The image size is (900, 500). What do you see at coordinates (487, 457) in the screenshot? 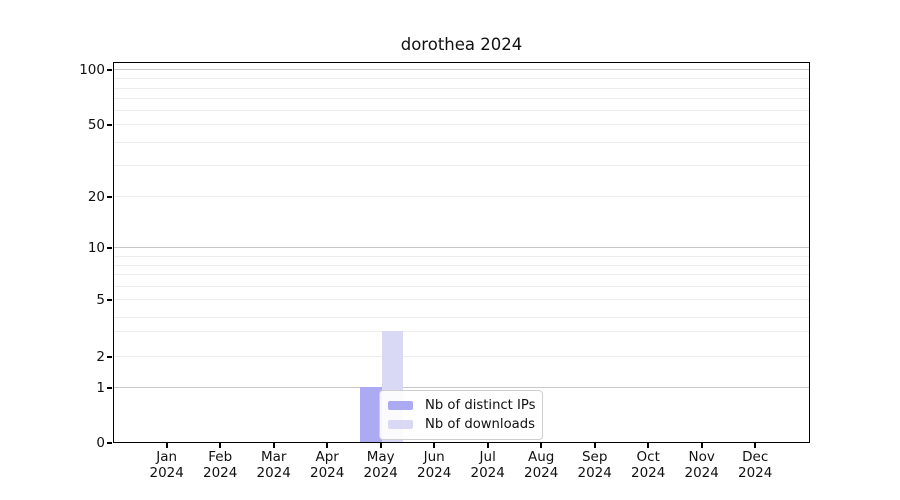
I see `x-tick-month: Jul` at bounding box center [487, 457].